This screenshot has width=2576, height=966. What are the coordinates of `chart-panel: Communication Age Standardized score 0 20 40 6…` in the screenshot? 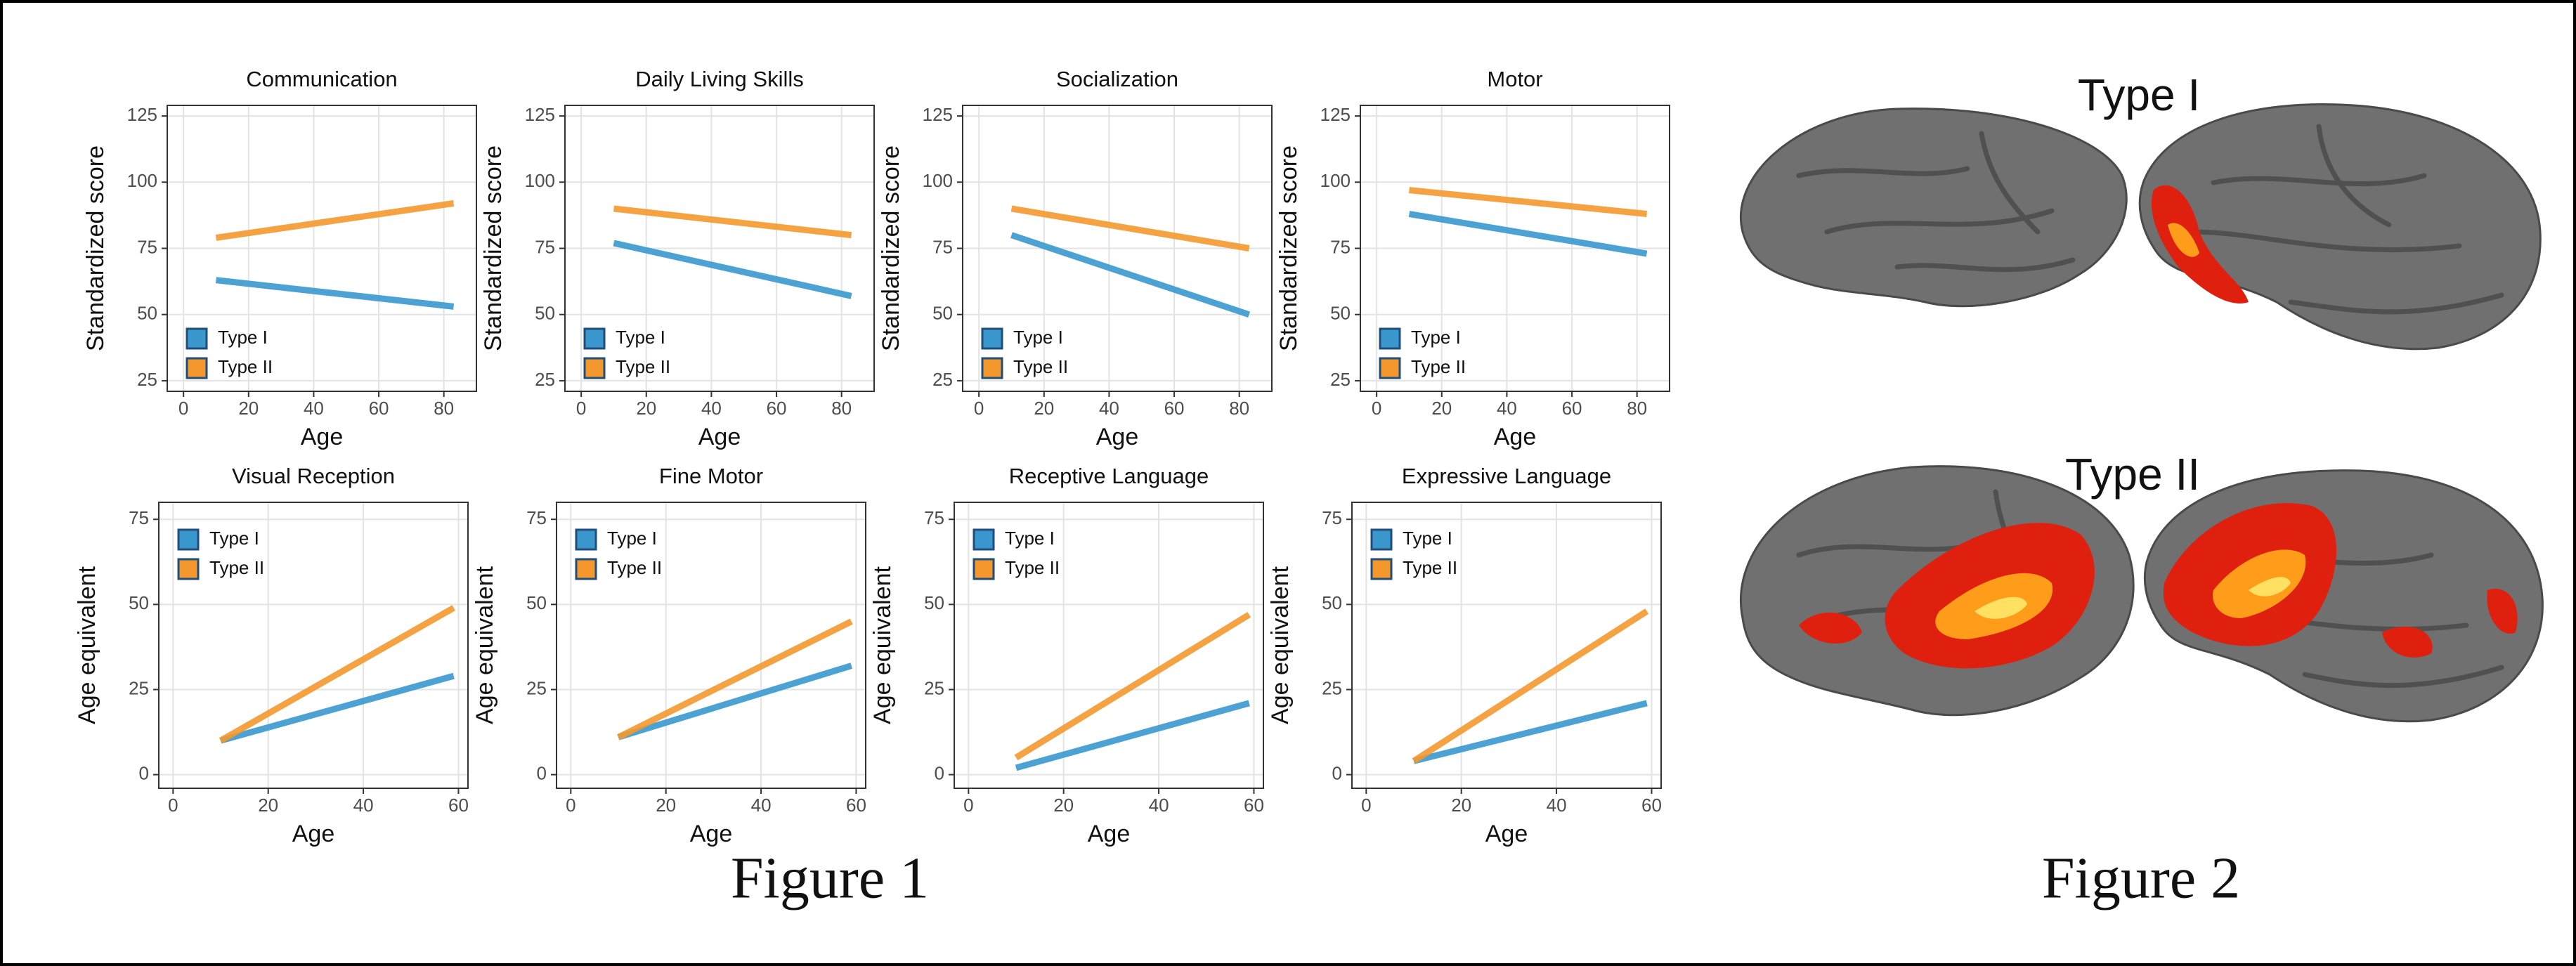 It's located at (279, 258).